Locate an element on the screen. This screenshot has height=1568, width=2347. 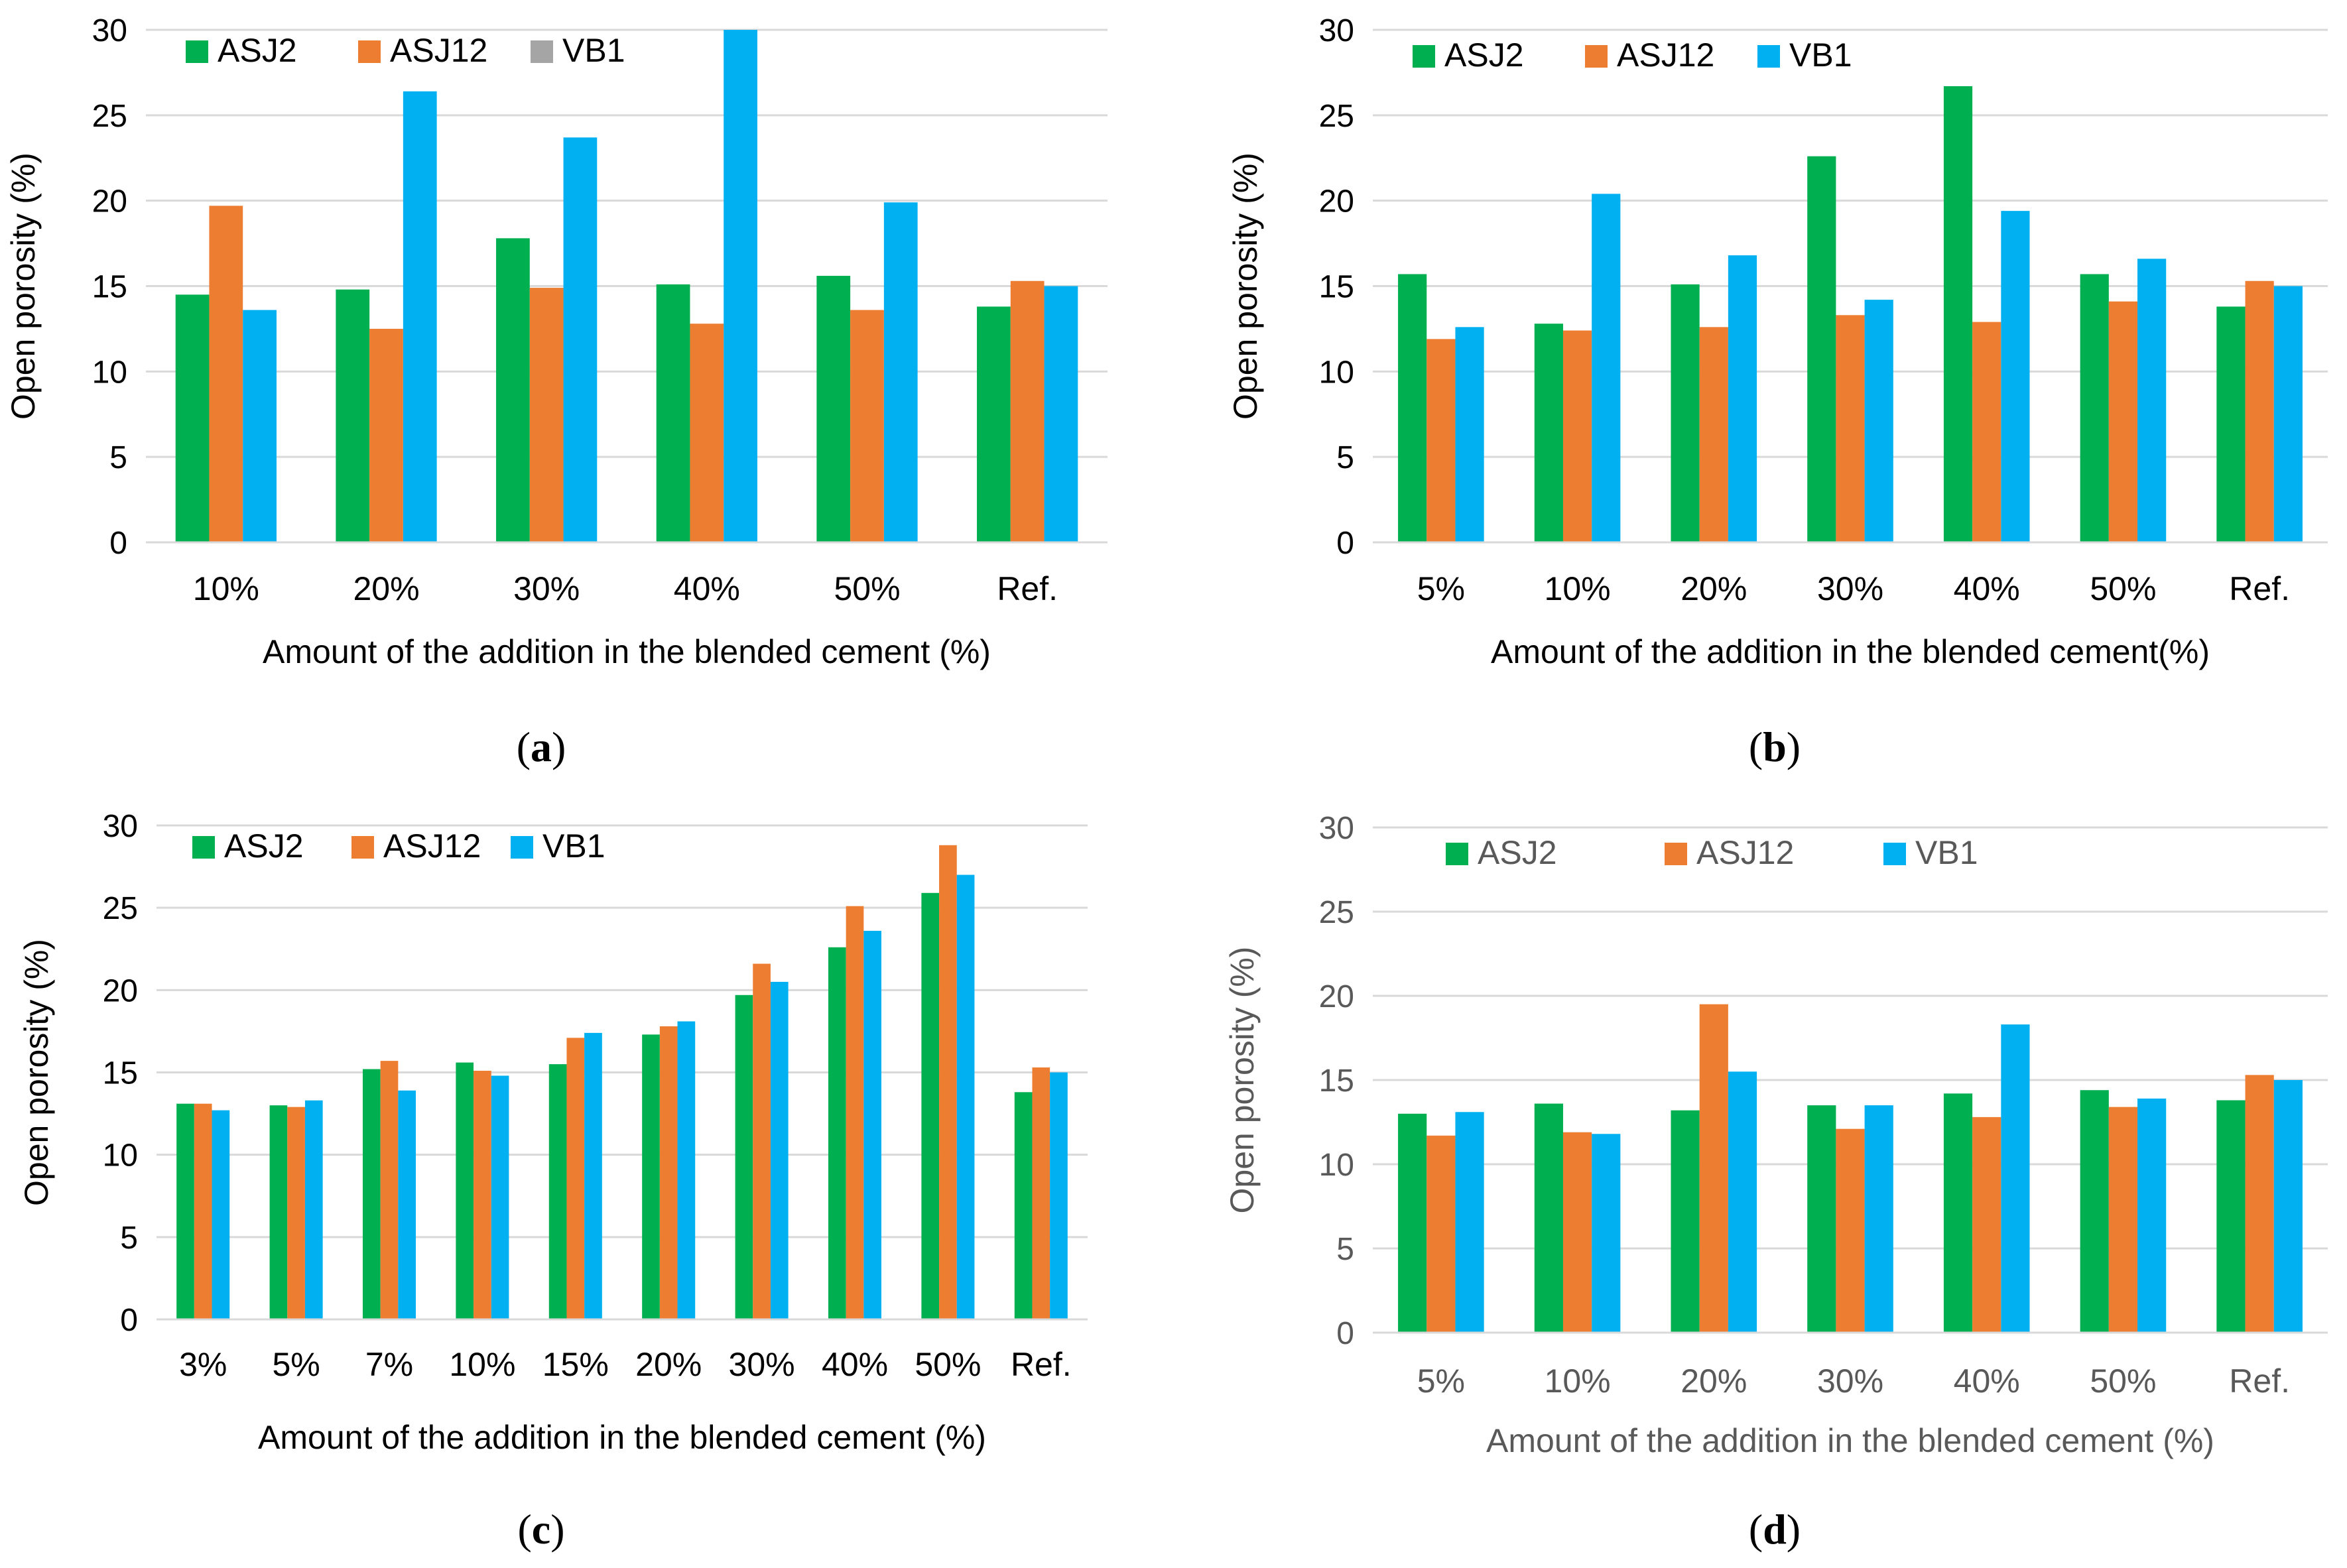
x-tick-label-b-3: 30% is located at coordinates (1850, 588).